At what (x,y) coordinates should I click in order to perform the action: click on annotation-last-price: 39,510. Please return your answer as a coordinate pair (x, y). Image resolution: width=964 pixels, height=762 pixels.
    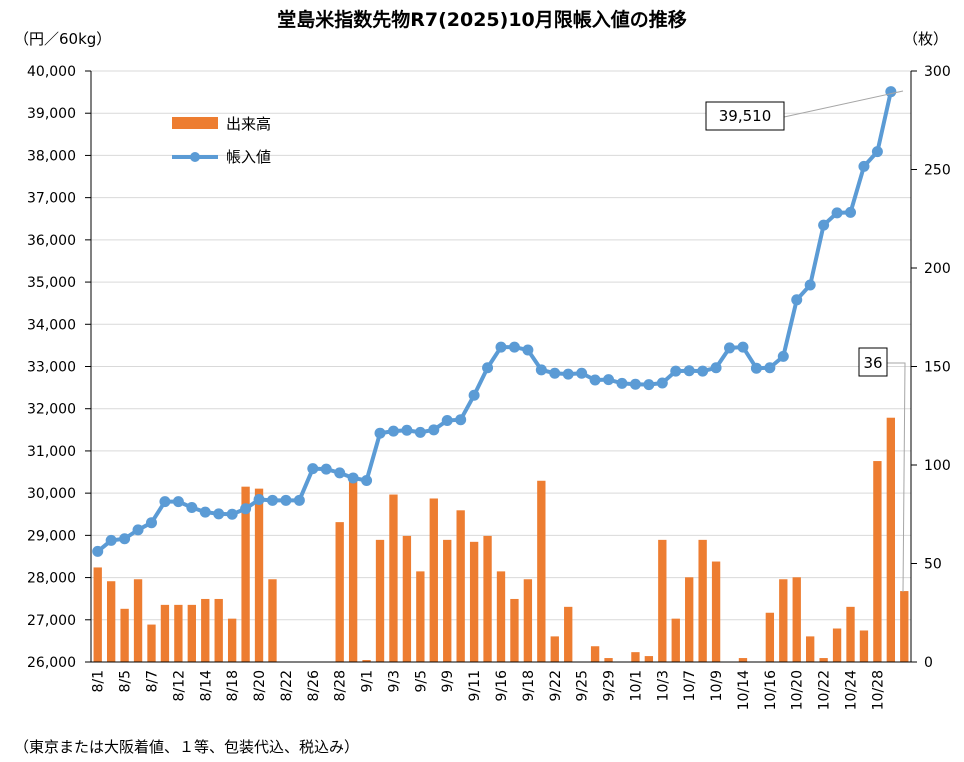
    Looking at the image, I should click on (804, 110).